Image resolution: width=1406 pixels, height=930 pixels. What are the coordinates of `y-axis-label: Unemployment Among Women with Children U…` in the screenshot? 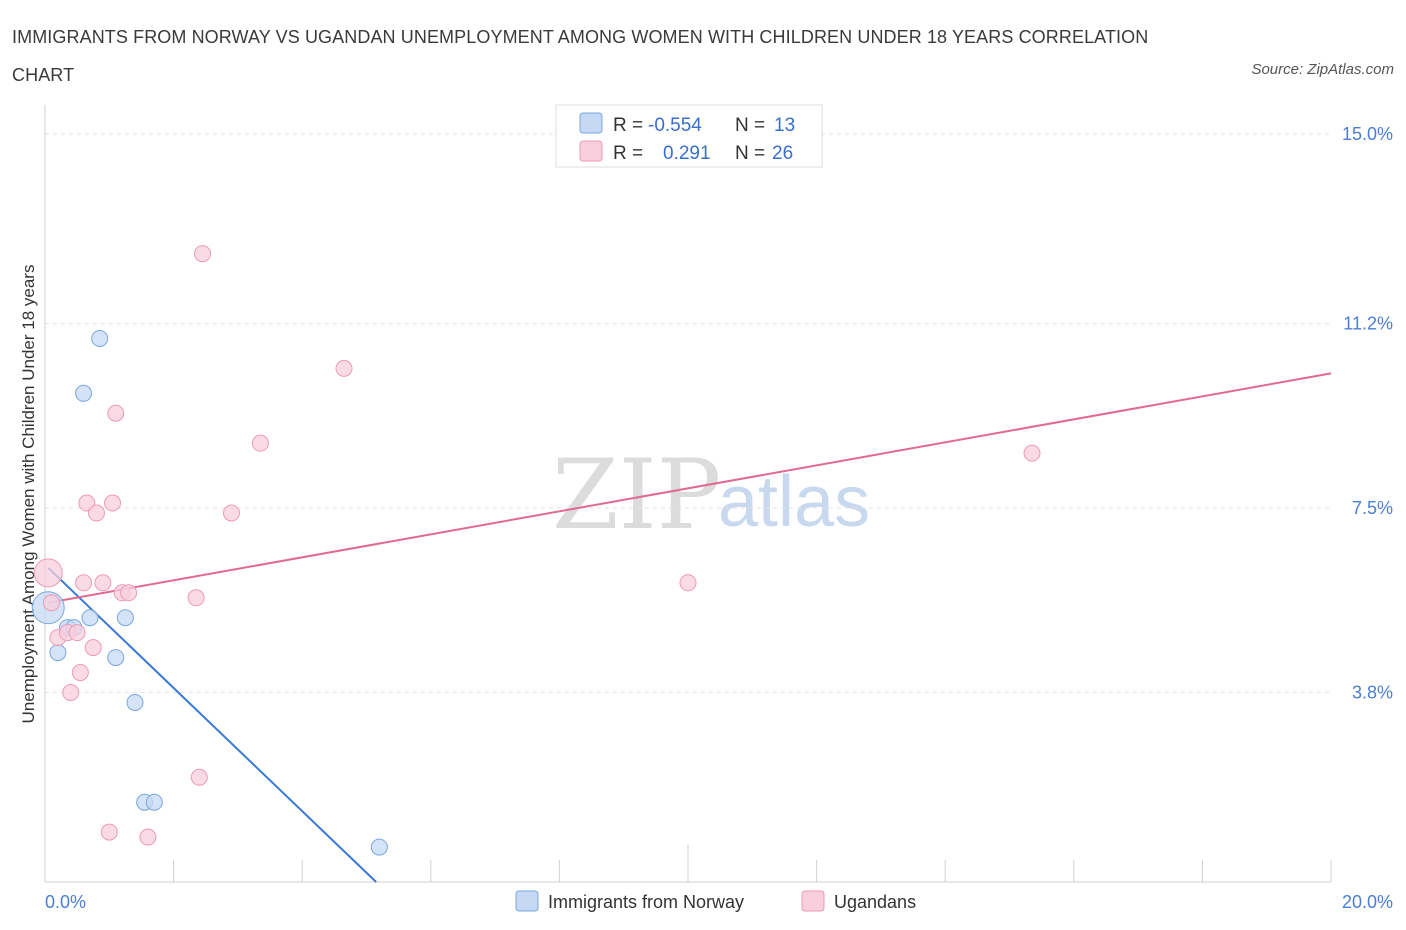 It's located at (28, 494).